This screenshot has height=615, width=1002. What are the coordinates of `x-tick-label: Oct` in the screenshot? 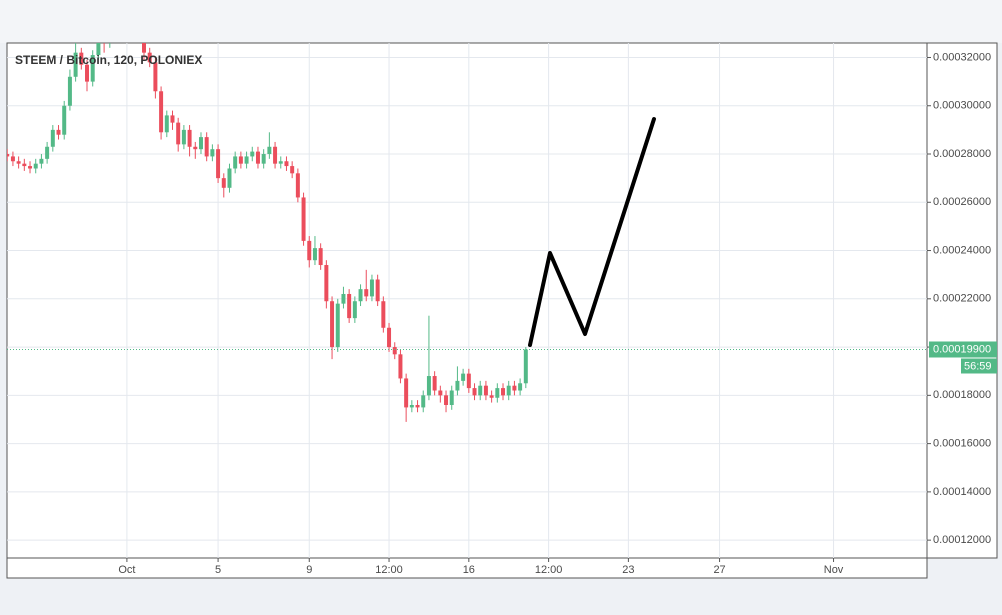 It's located at (126, 570).